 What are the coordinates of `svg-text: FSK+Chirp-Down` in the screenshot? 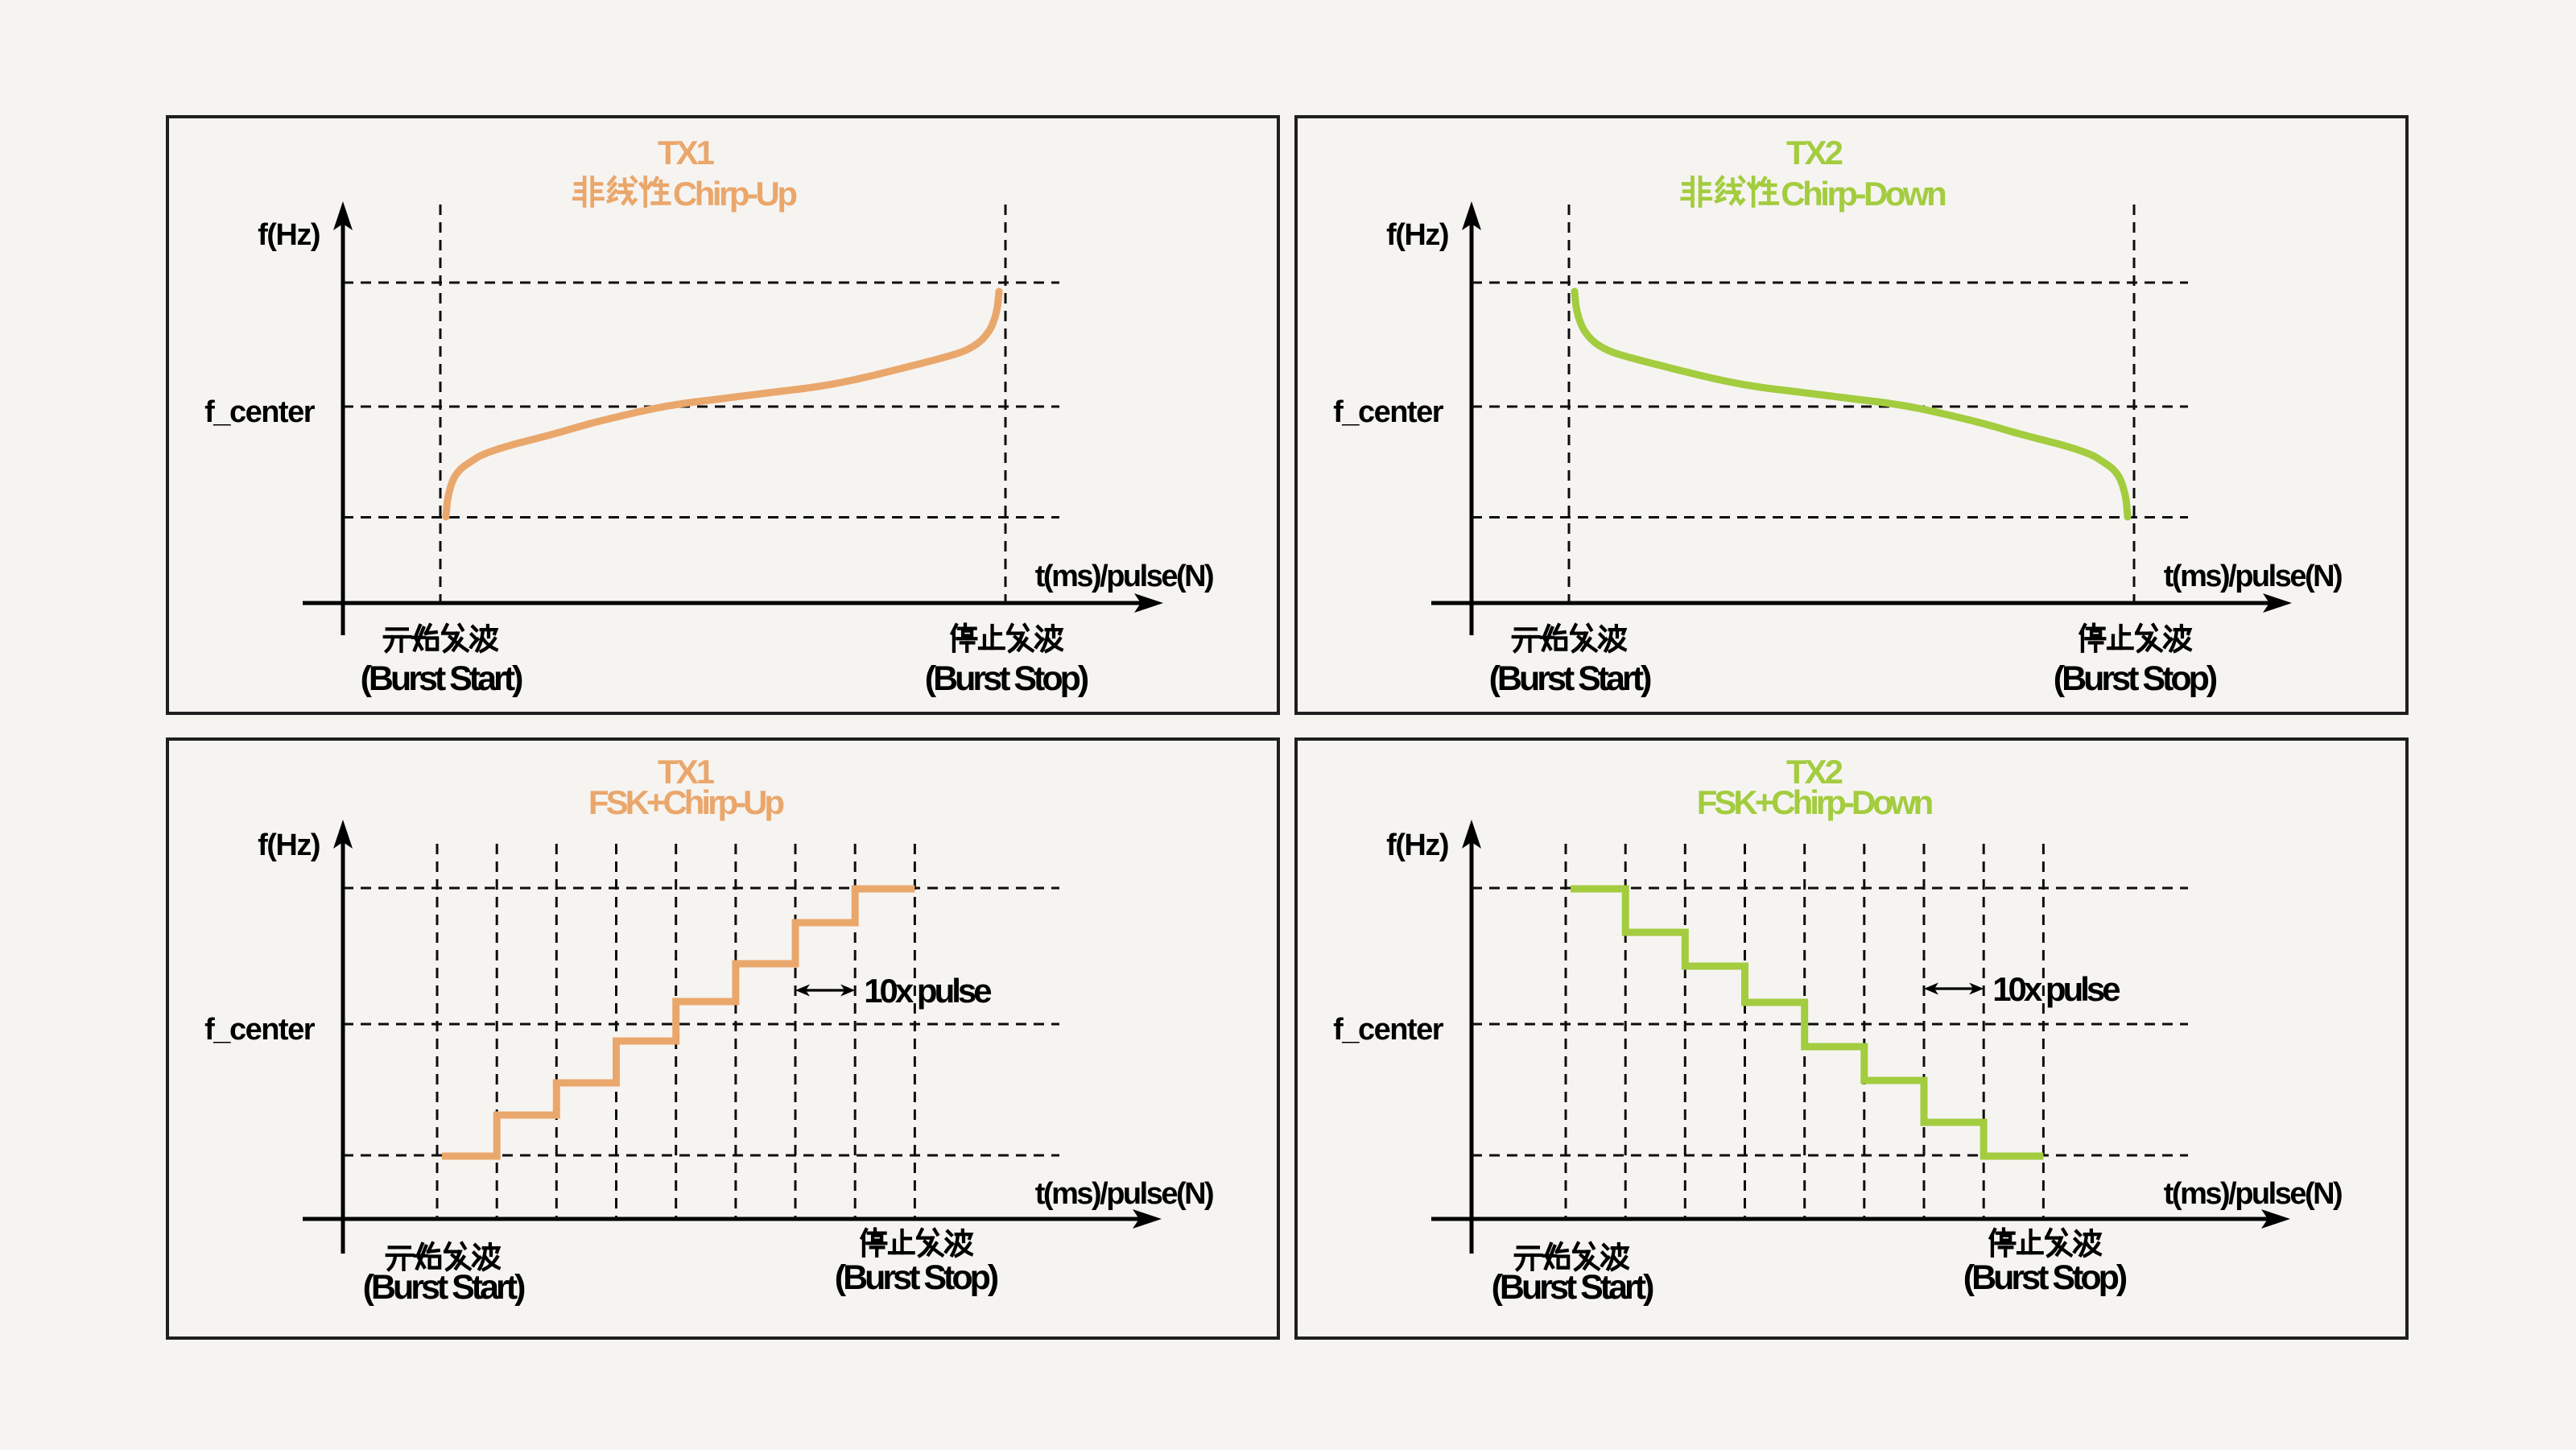 It's located at (1815, 802).